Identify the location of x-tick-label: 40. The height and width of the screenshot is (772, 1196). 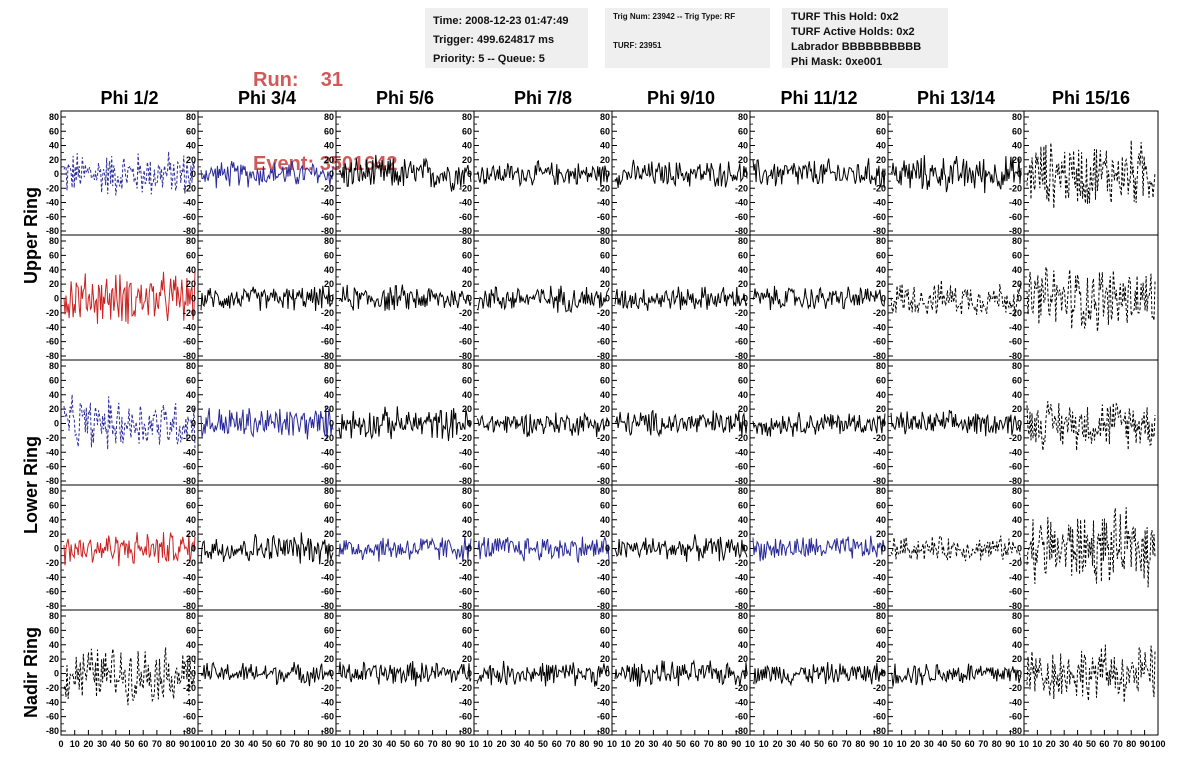
(805, 744).